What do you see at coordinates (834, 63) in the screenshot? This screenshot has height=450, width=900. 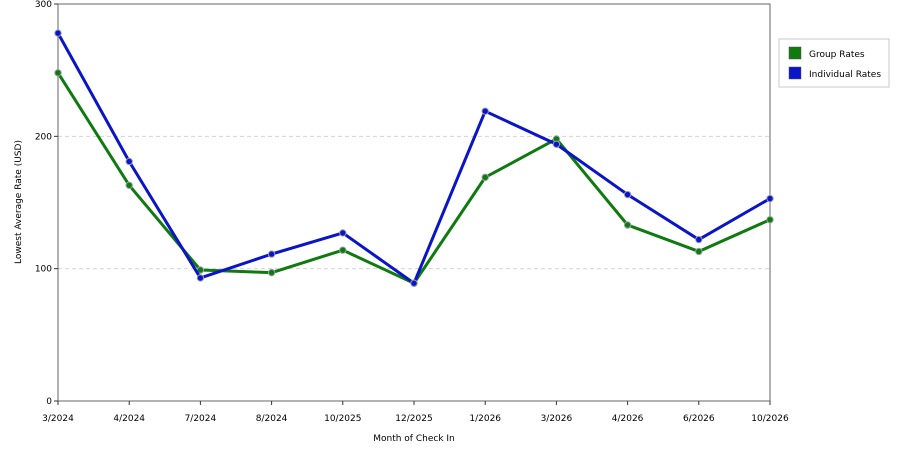 I see `legend: Group Rates Individual Rates` at bounding box center [834, 63].